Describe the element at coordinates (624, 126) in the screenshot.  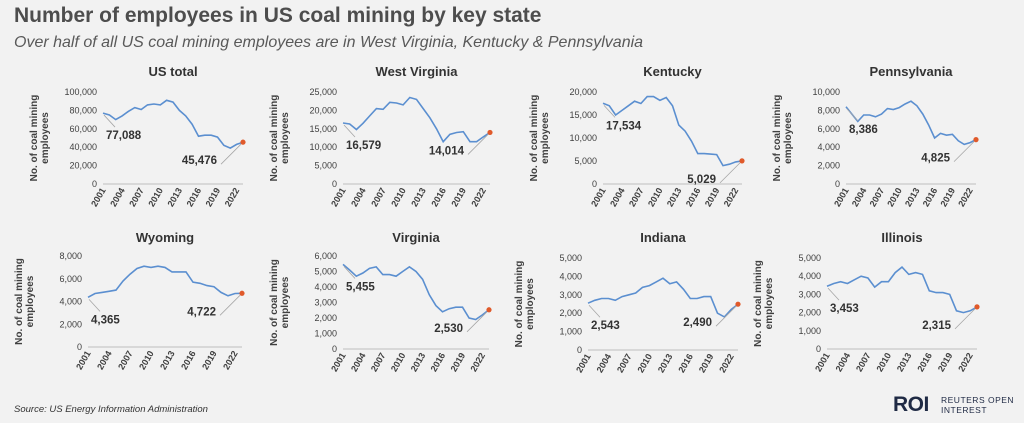
I see `start-value-label: 17,534` at that location.